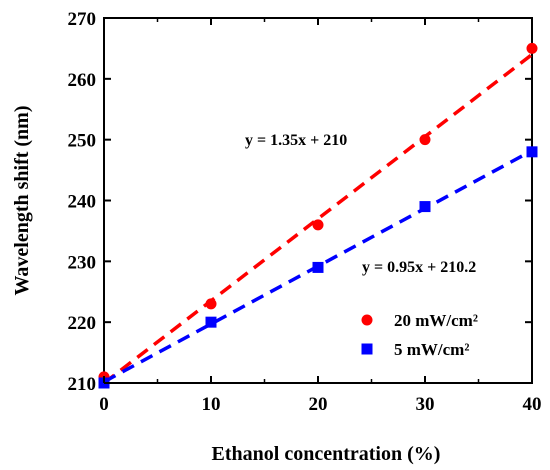 The height and width of the screenshot is (470, 550). I want to click on legend-label-20mw: 20 mW/cm², so click(436, 320).